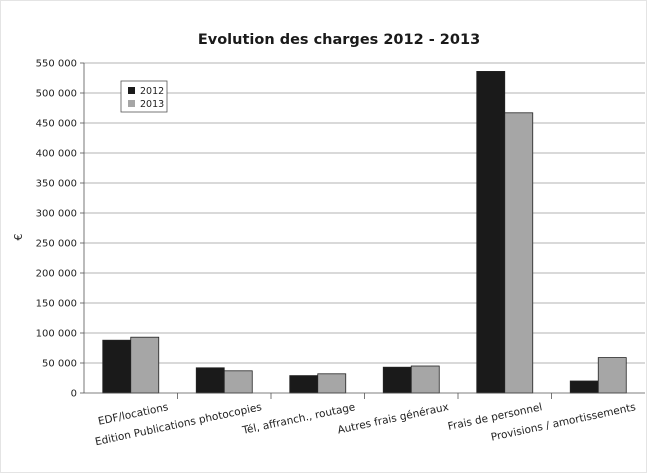 This screenshot has height=473, width=647. I want to click on y-tick-label: 500 000, so click(56, 94).